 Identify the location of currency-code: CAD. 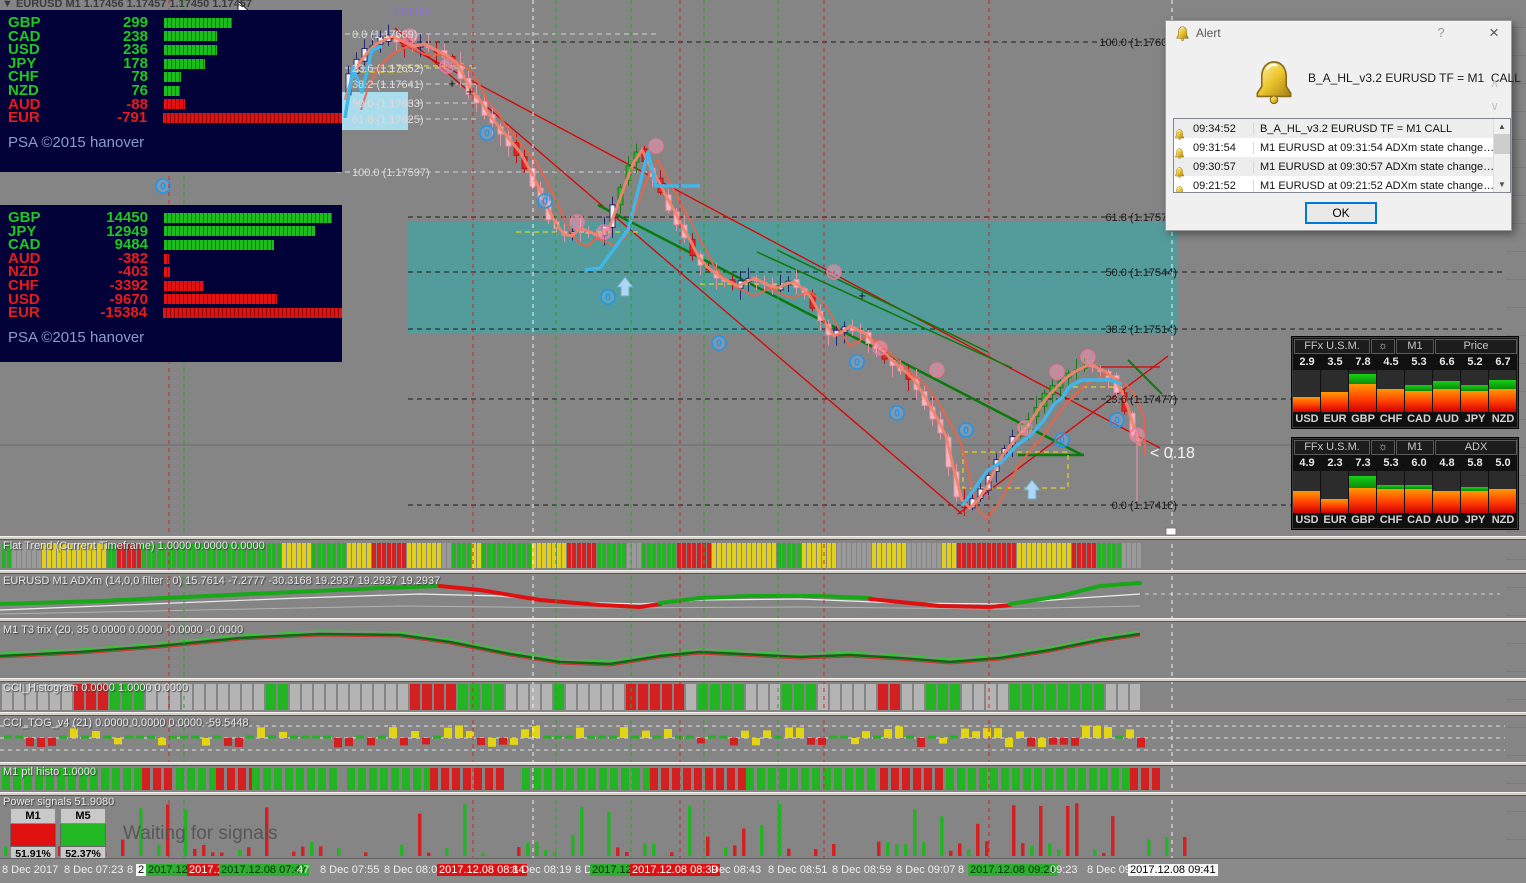
(24, 245).